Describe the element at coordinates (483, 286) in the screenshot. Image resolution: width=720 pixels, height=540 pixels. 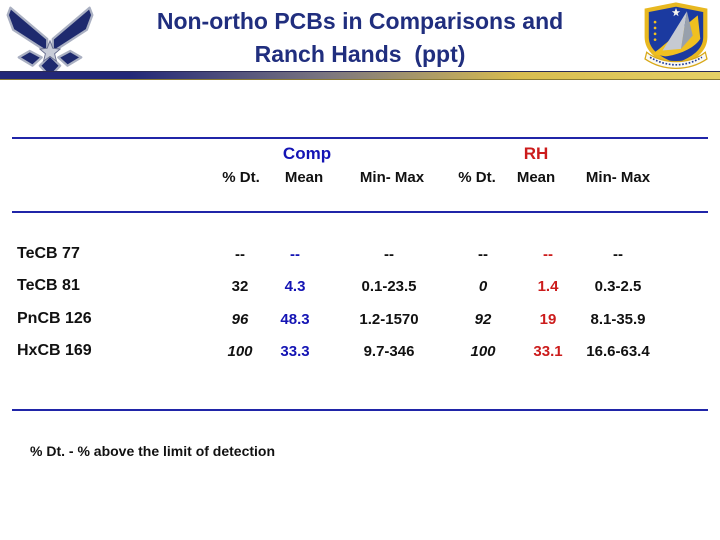
I see `table-cell: 0` at that location.